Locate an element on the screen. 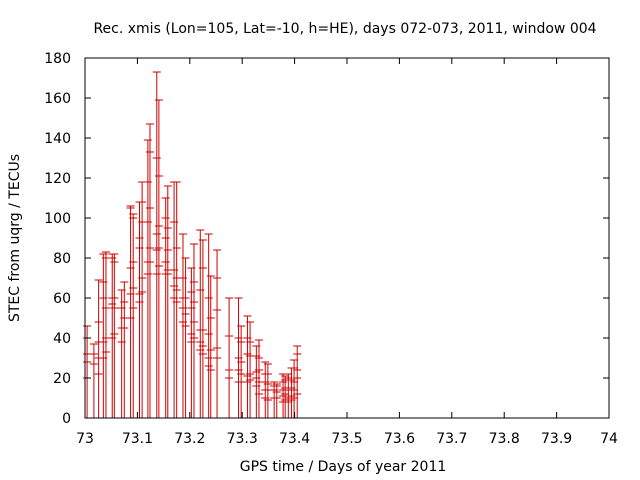 The width and height of the screenshot is (640, 480). y-tick-label: 100 is located at coordinates (57, 219).